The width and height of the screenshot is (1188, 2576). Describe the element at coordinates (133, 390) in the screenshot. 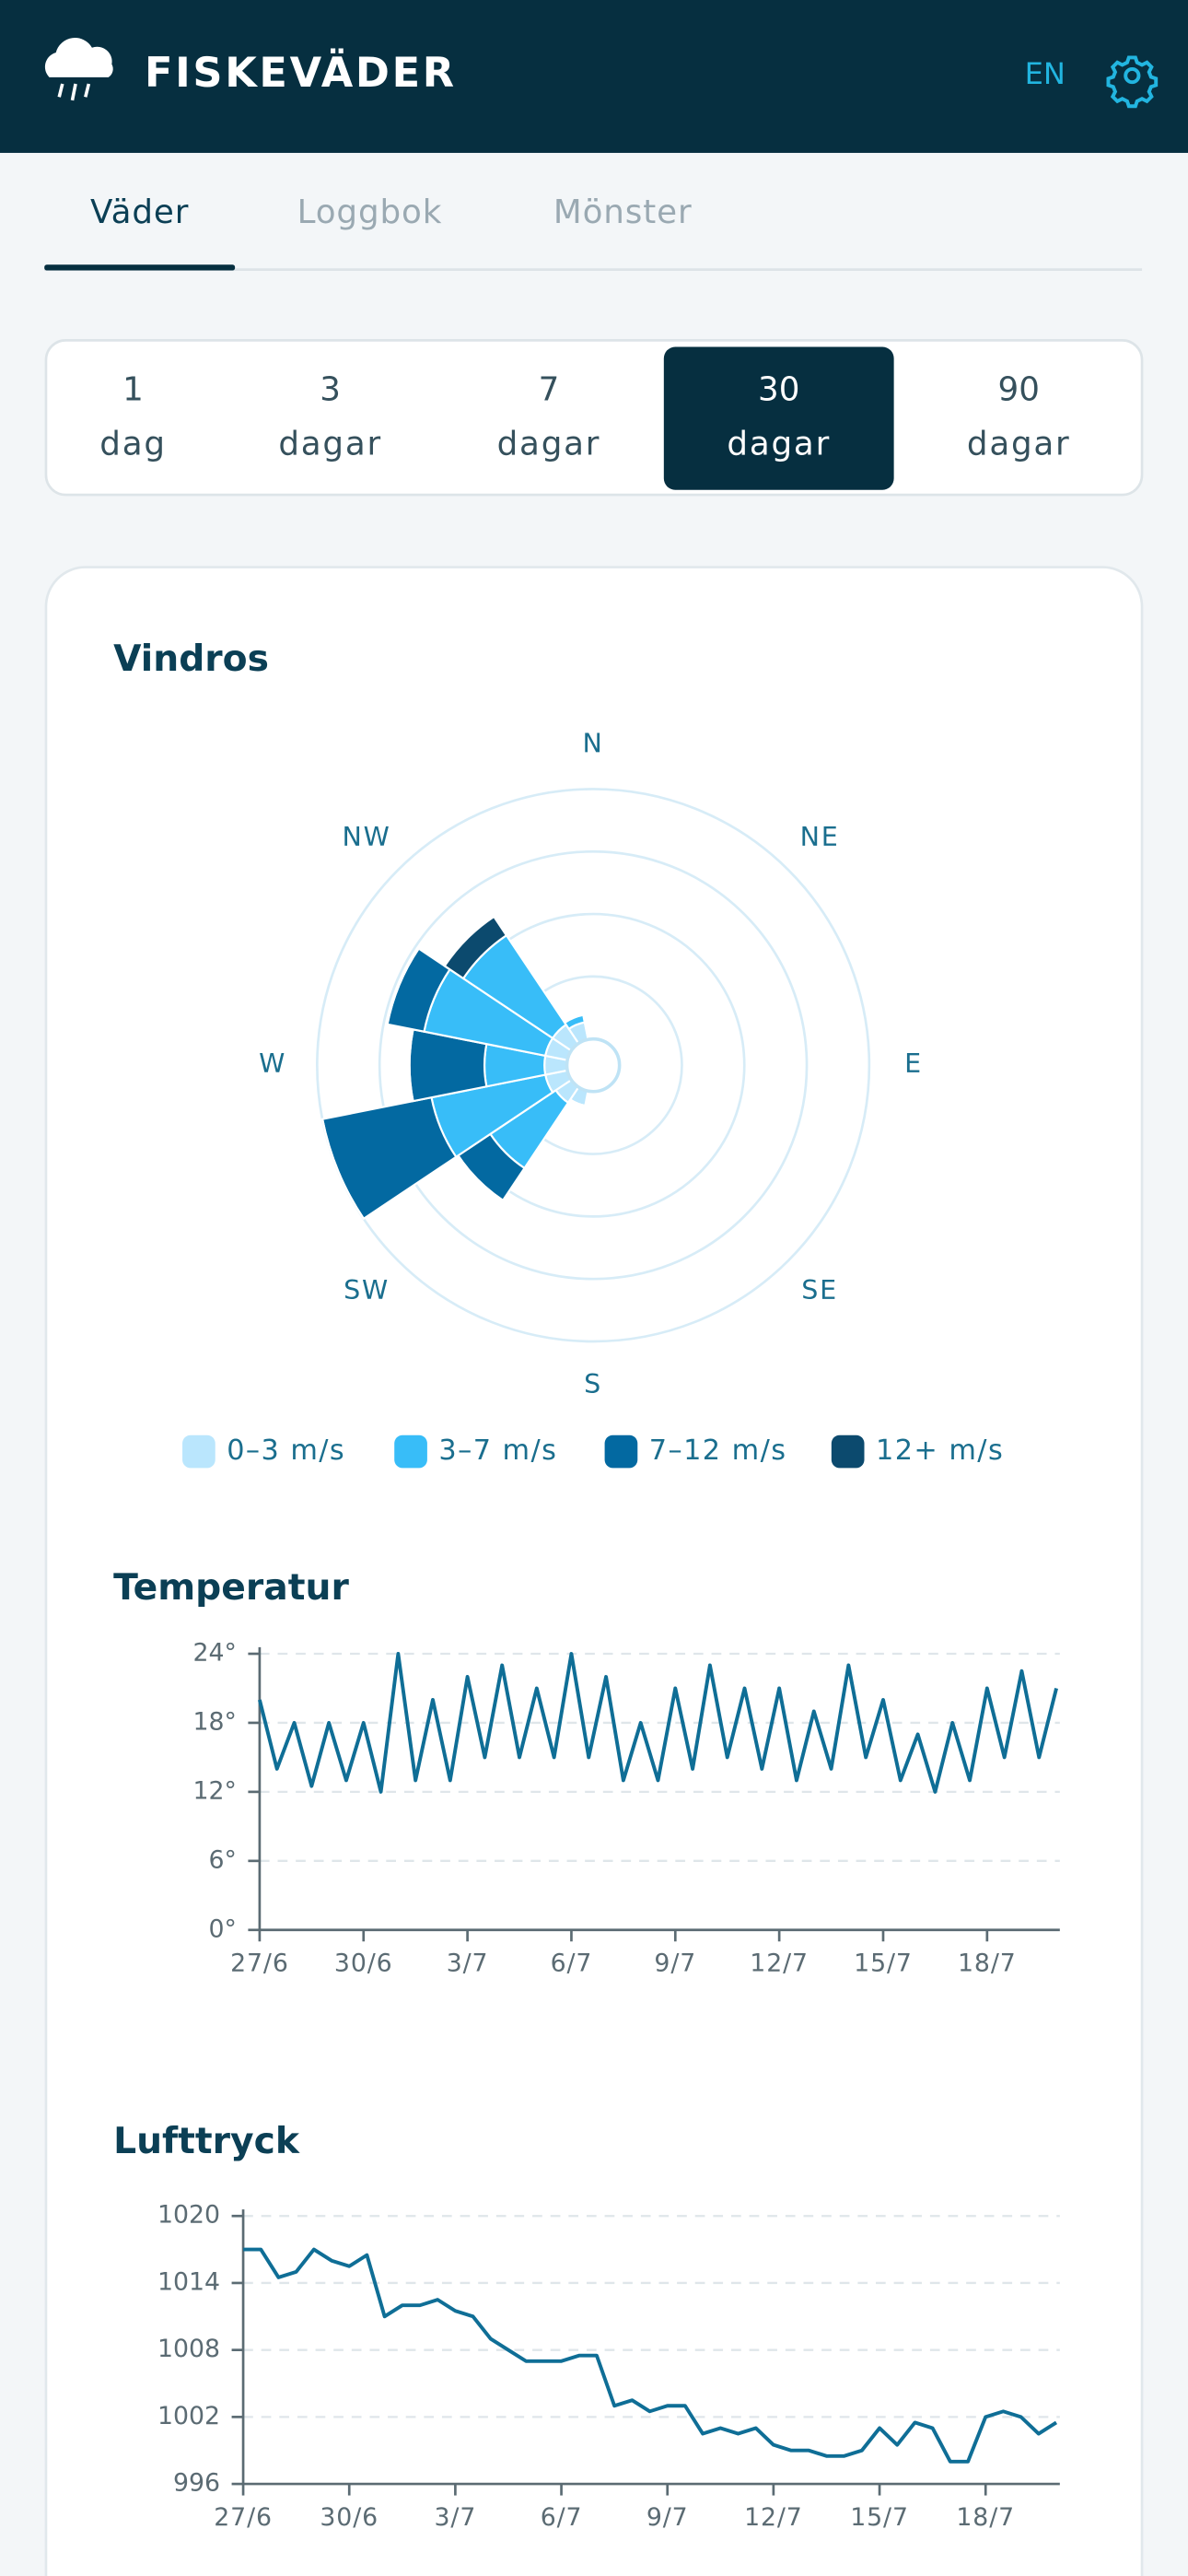

I see `period-count: 1` at that location.